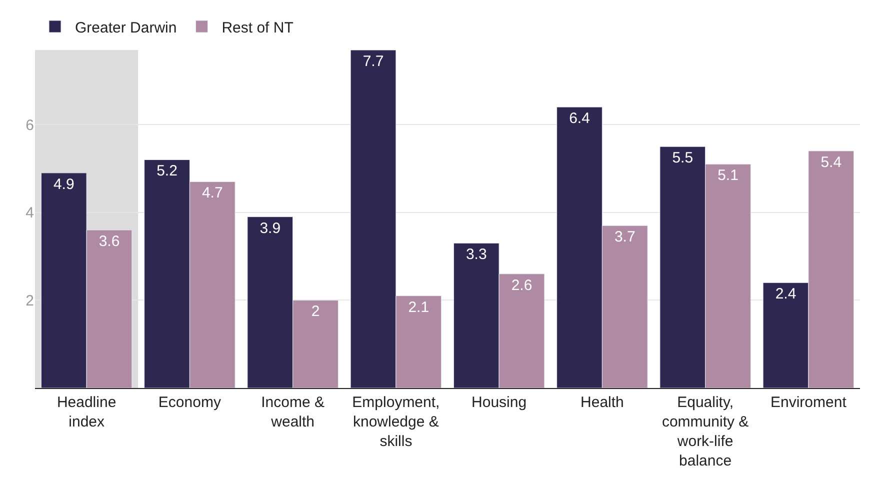 The image size is (870, 483). Describe the element at coordinates (499, 402) in the screenshot. I see `x-tick-label: Housing` at that location.